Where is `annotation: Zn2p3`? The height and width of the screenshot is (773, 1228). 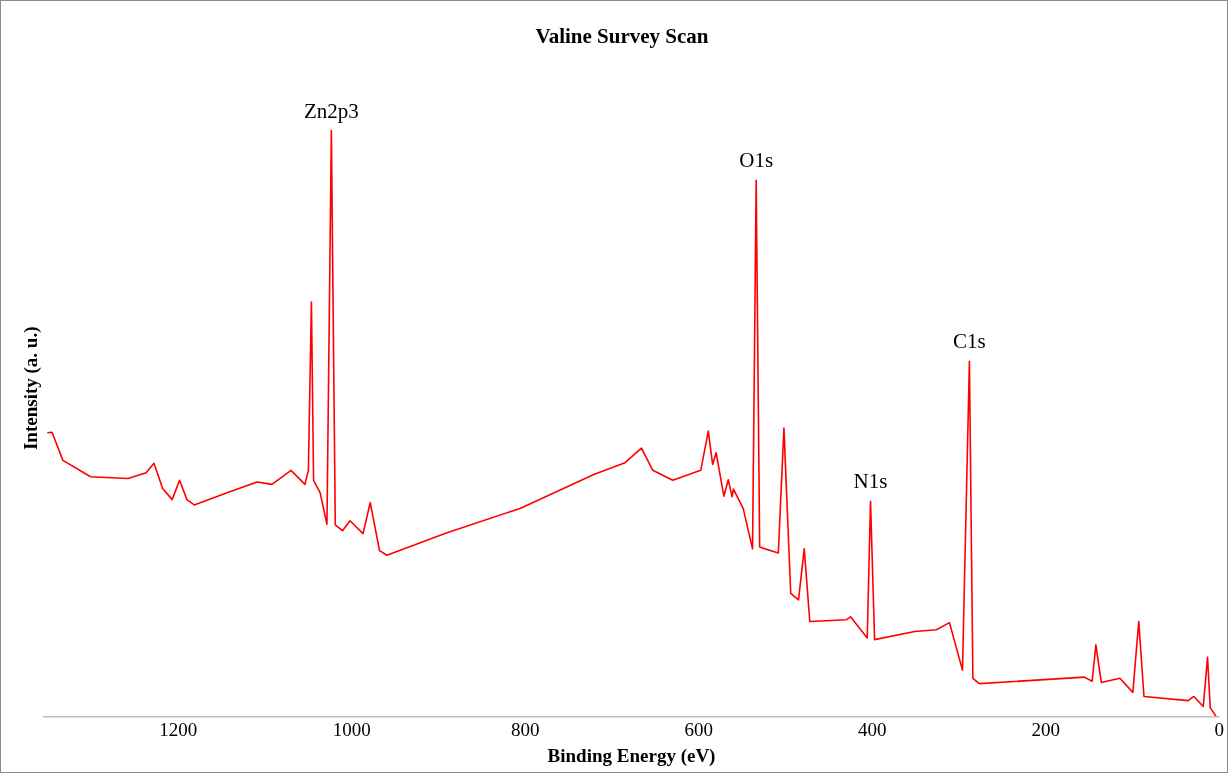
annotation: Zn2p3 is located at coordinates (331, 110).